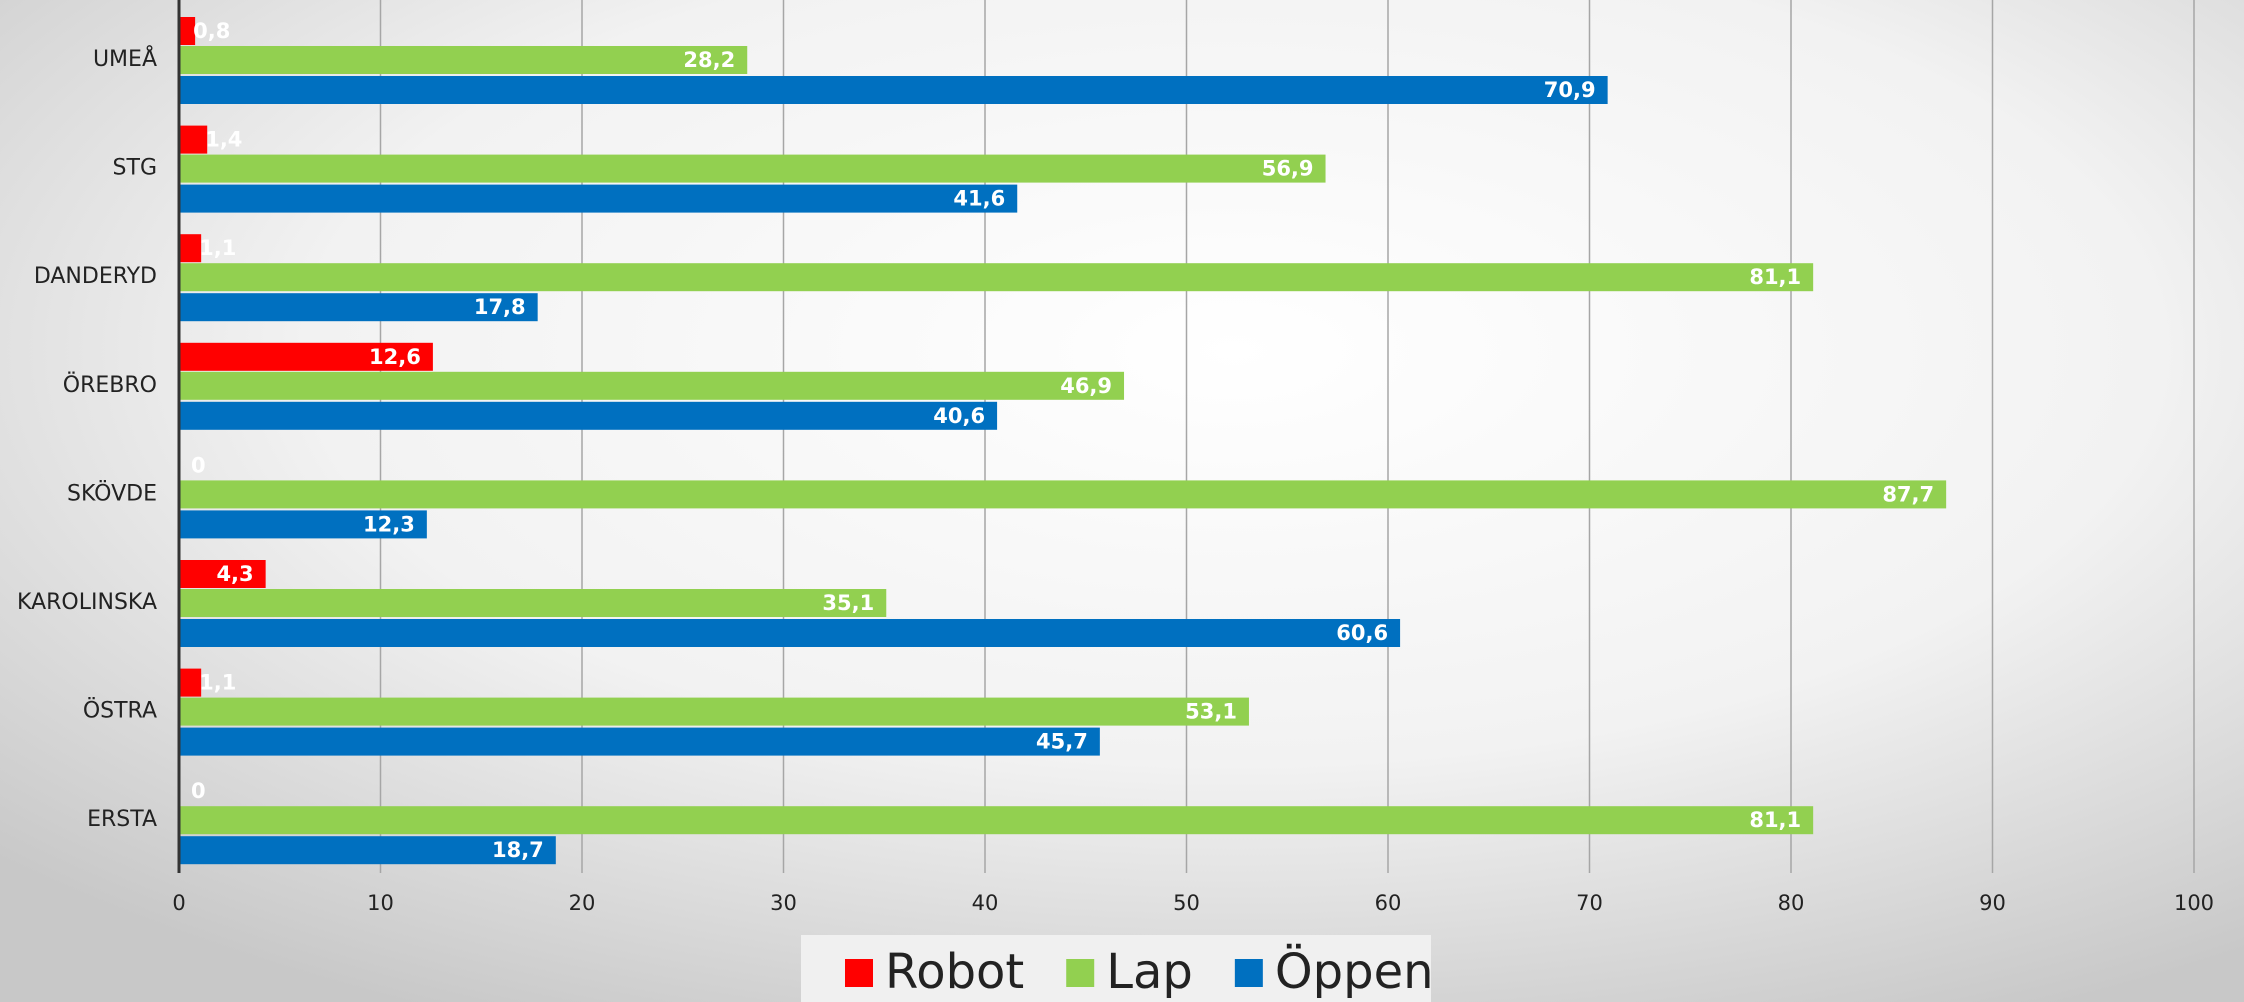 Image resolution: width=2244 pixels, height=1002 pixels. Describe the element at coordinates (582, 903) in the screenshot. I see `x-tick-label: 20` at that location.